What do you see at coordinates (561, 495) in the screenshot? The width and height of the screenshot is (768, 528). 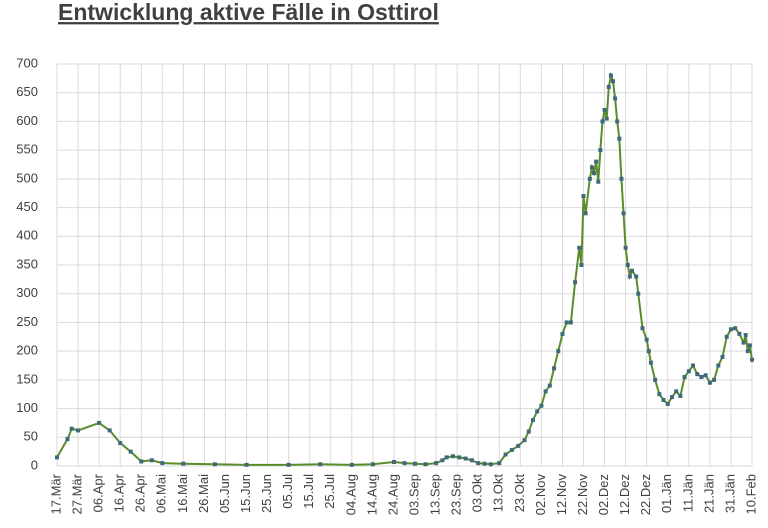 I see `x-tick-label: 12.Nov` at bounding box center [561, 495].